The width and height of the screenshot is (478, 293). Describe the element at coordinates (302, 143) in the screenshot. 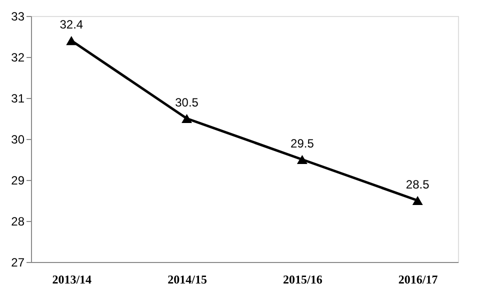

I see `data-label: 29.5` at that location.